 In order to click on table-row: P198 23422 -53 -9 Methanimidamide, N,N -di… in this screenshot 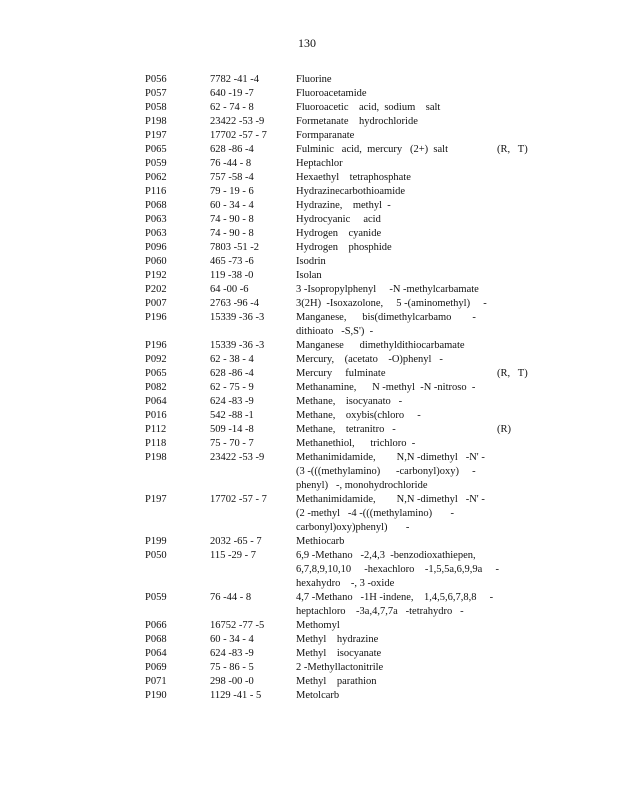, I will do `click(345, 458)`.